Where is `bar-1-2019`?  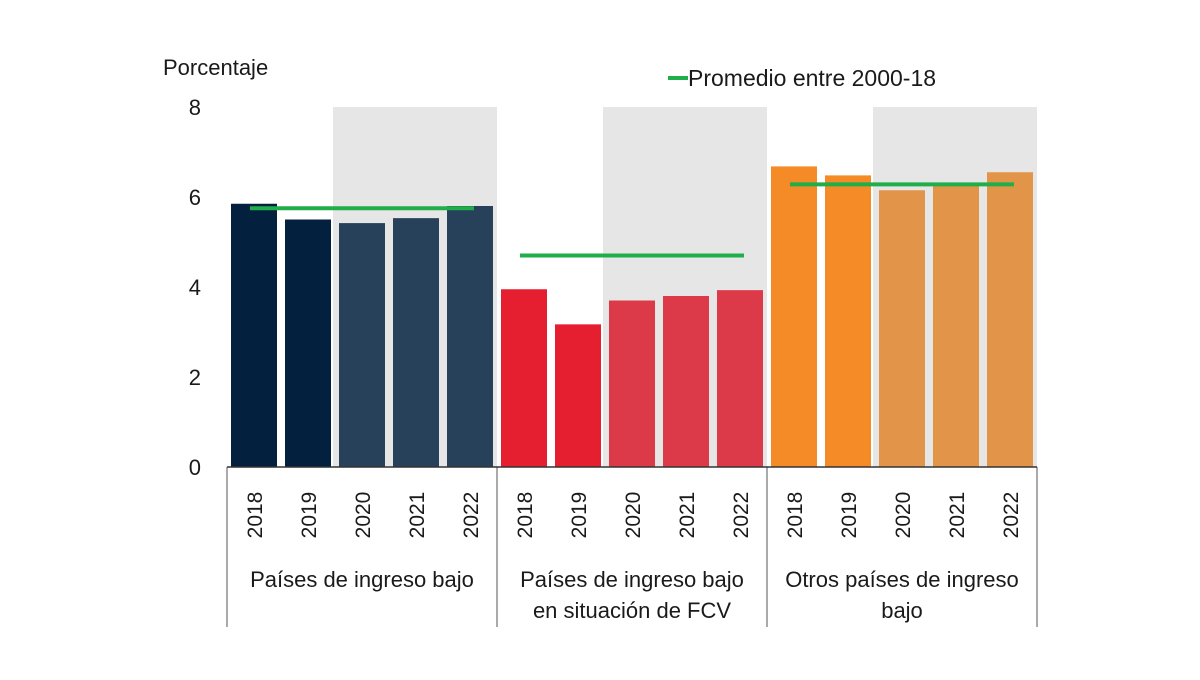
bar-1-2019 is located at coordinates (308, 343).